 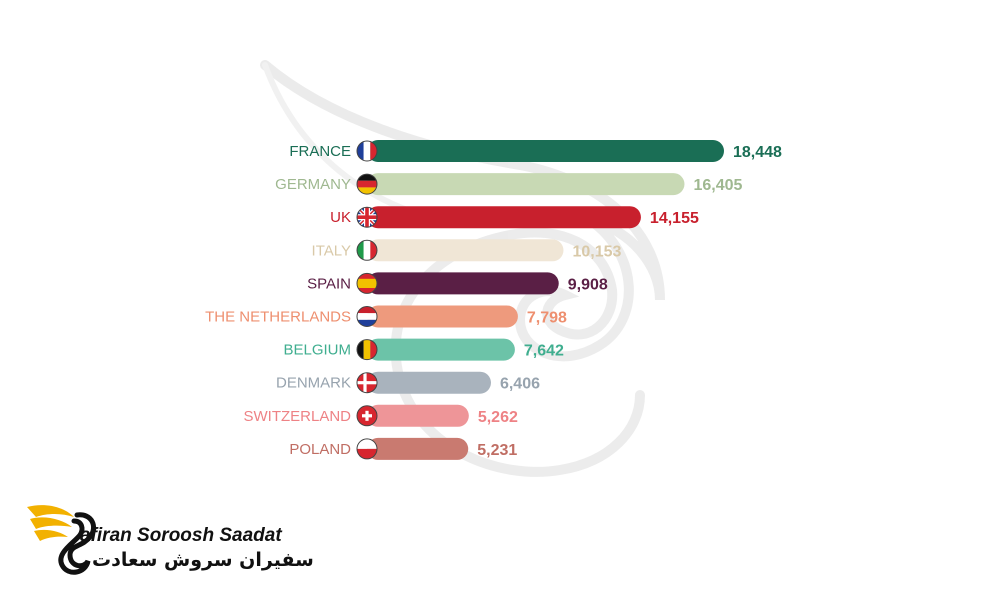 I want to click on value-label: 7,642, so click(x=544, y=351).